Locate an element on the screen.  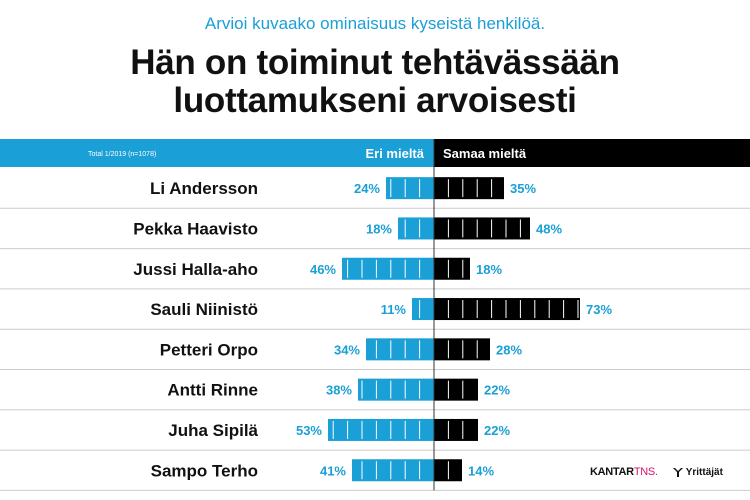
data-label-disagree: 41% is located at coordinates (333, 470).